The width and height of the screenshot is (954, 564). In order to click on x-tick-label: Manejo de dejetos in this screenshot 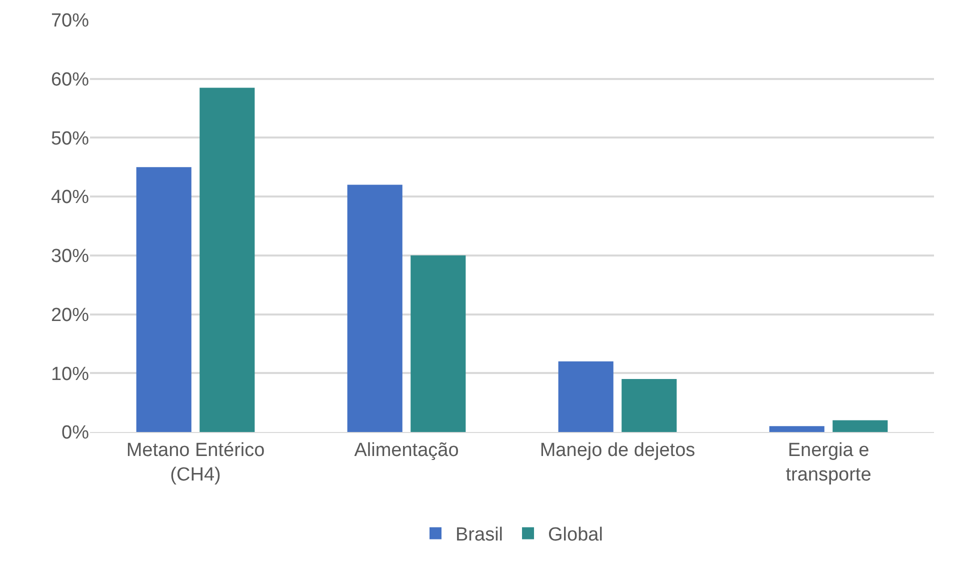, I will do `click(618, 450)`.